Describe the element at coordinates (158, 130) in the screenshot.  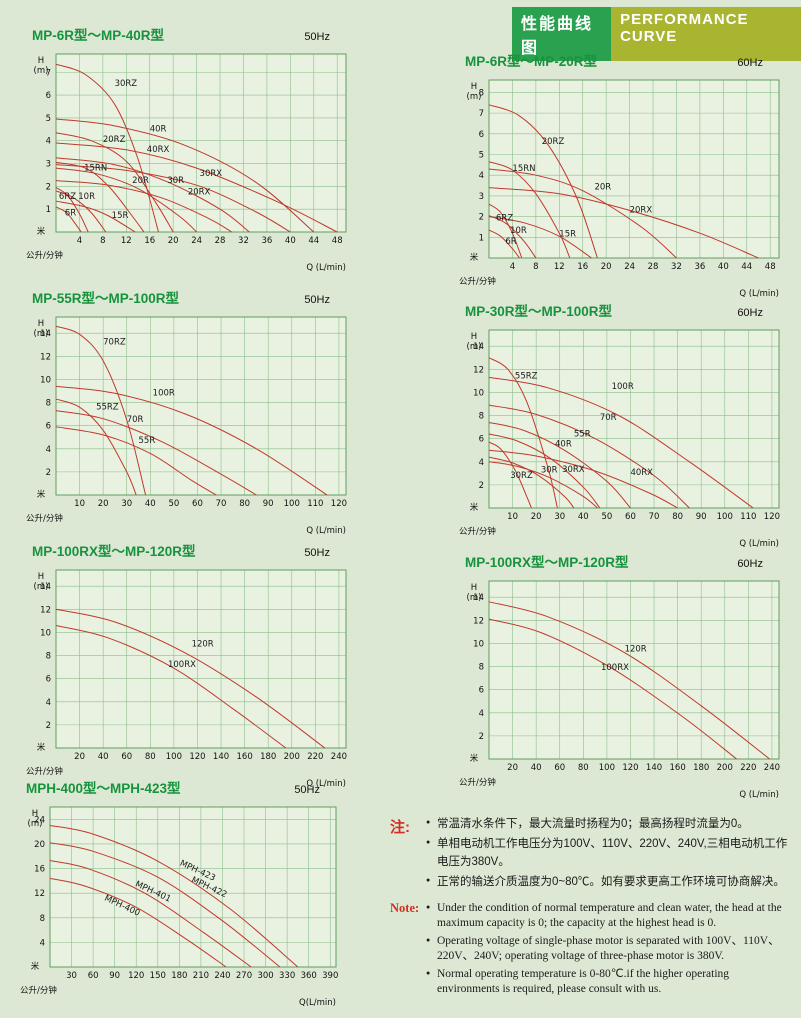
I see `svg-text: 40R` at that location.